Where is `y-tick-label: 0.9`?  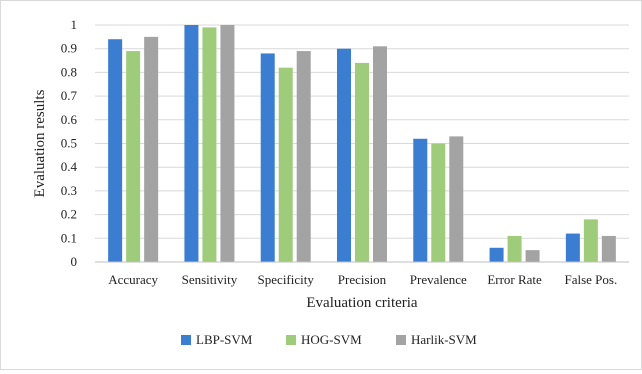 y-tick-label: 0.9 is located at coordinates (69, 48).